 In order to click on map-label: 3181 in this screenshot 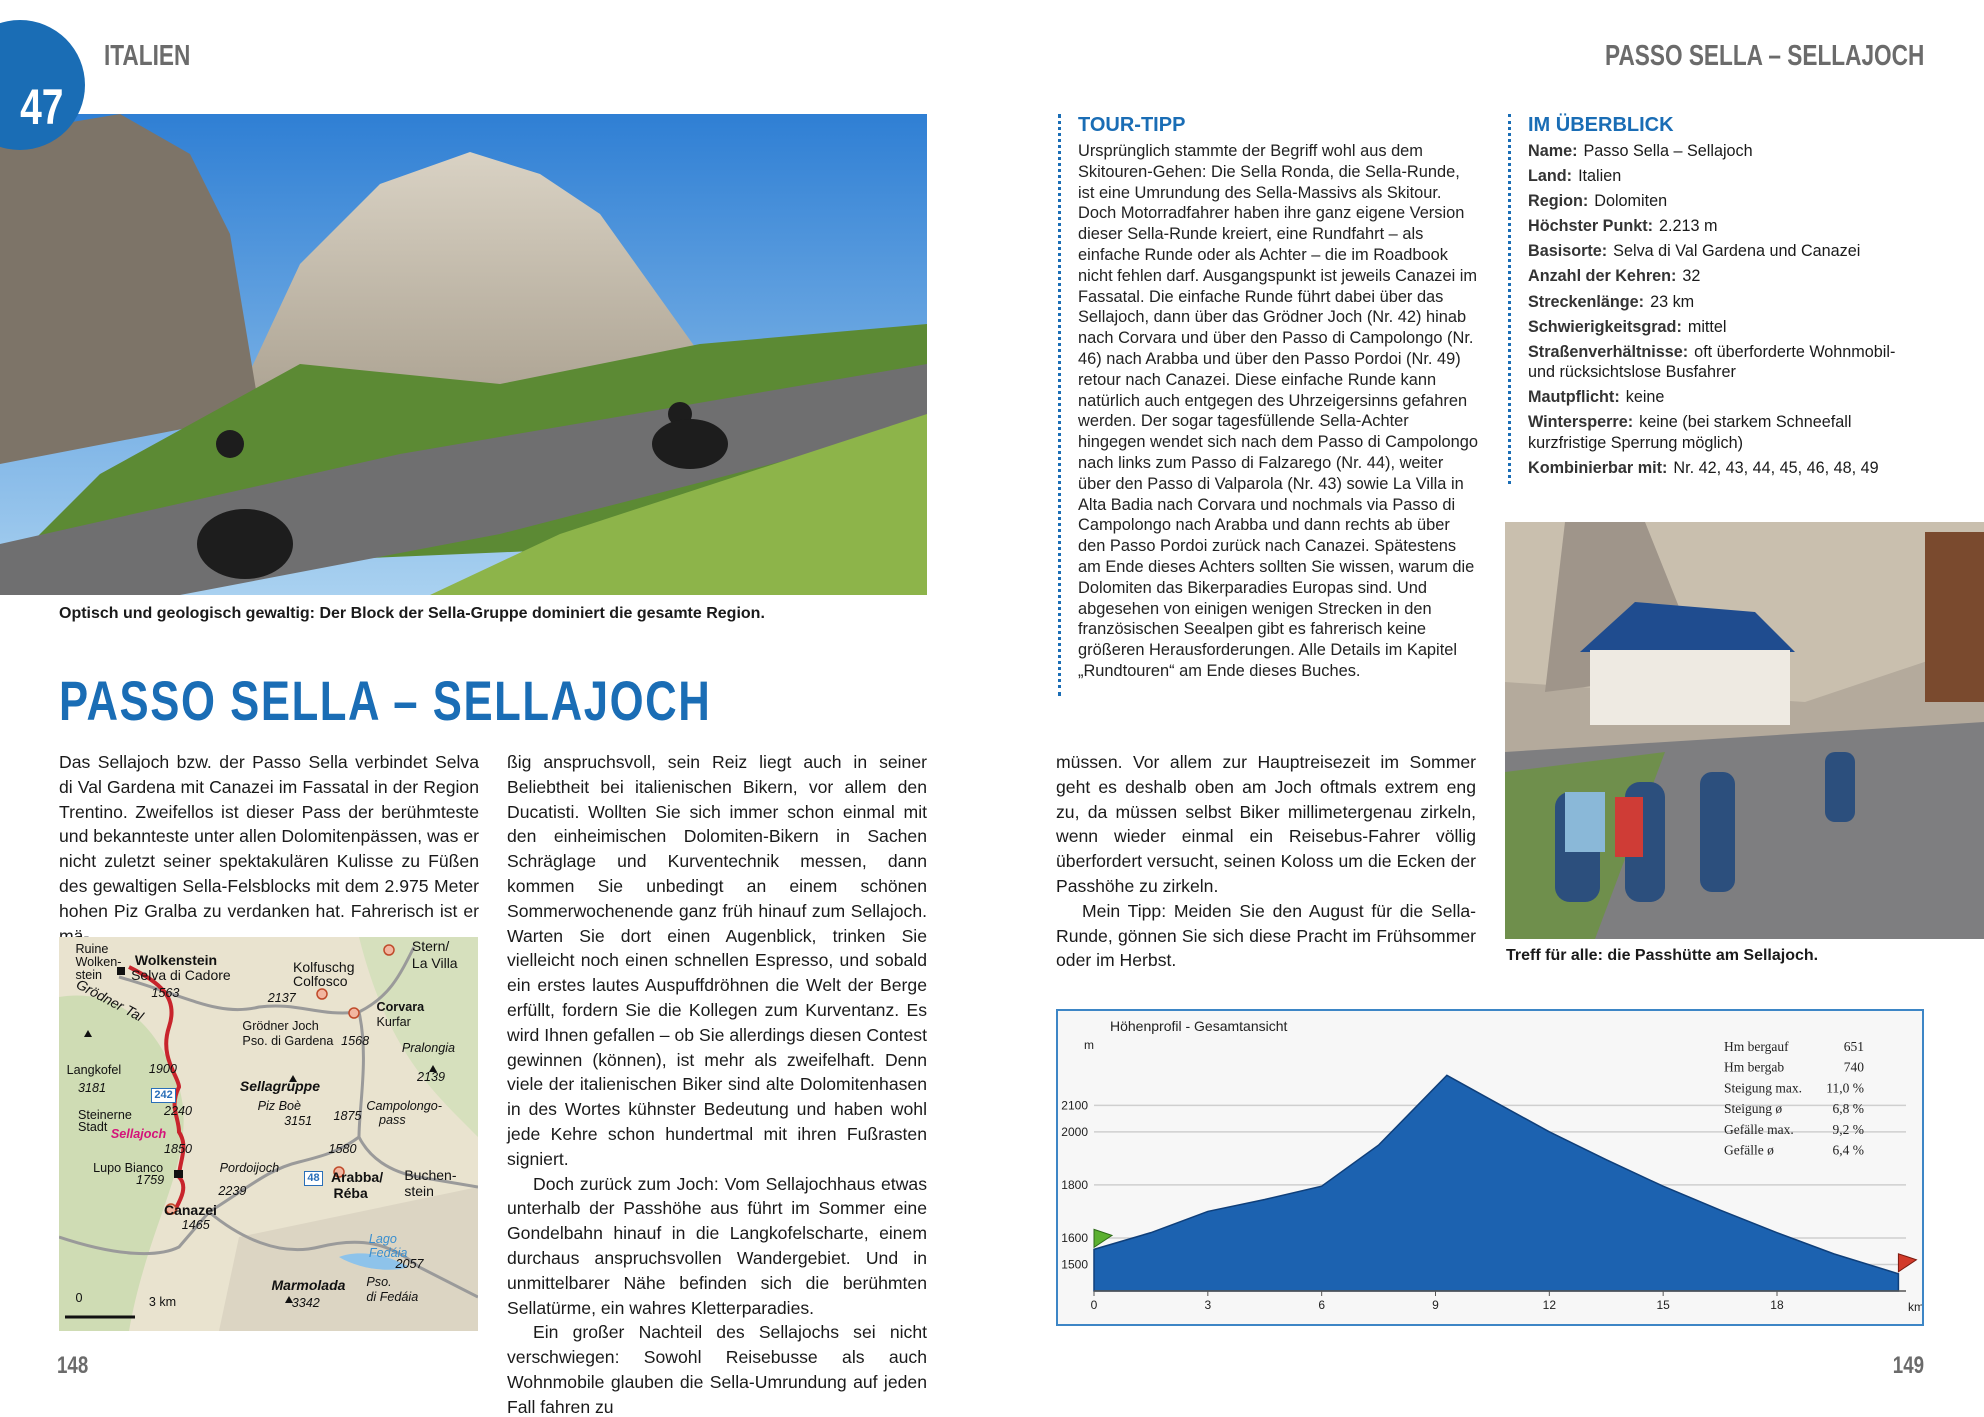, I will do `click(91, 1088)`.